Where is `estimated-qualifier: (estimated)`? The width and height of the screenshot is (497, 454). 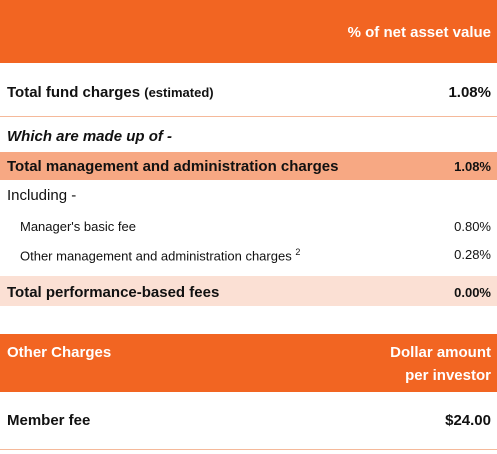 estimated-qualifier: (estimated) is located at coordinates (179, 92).